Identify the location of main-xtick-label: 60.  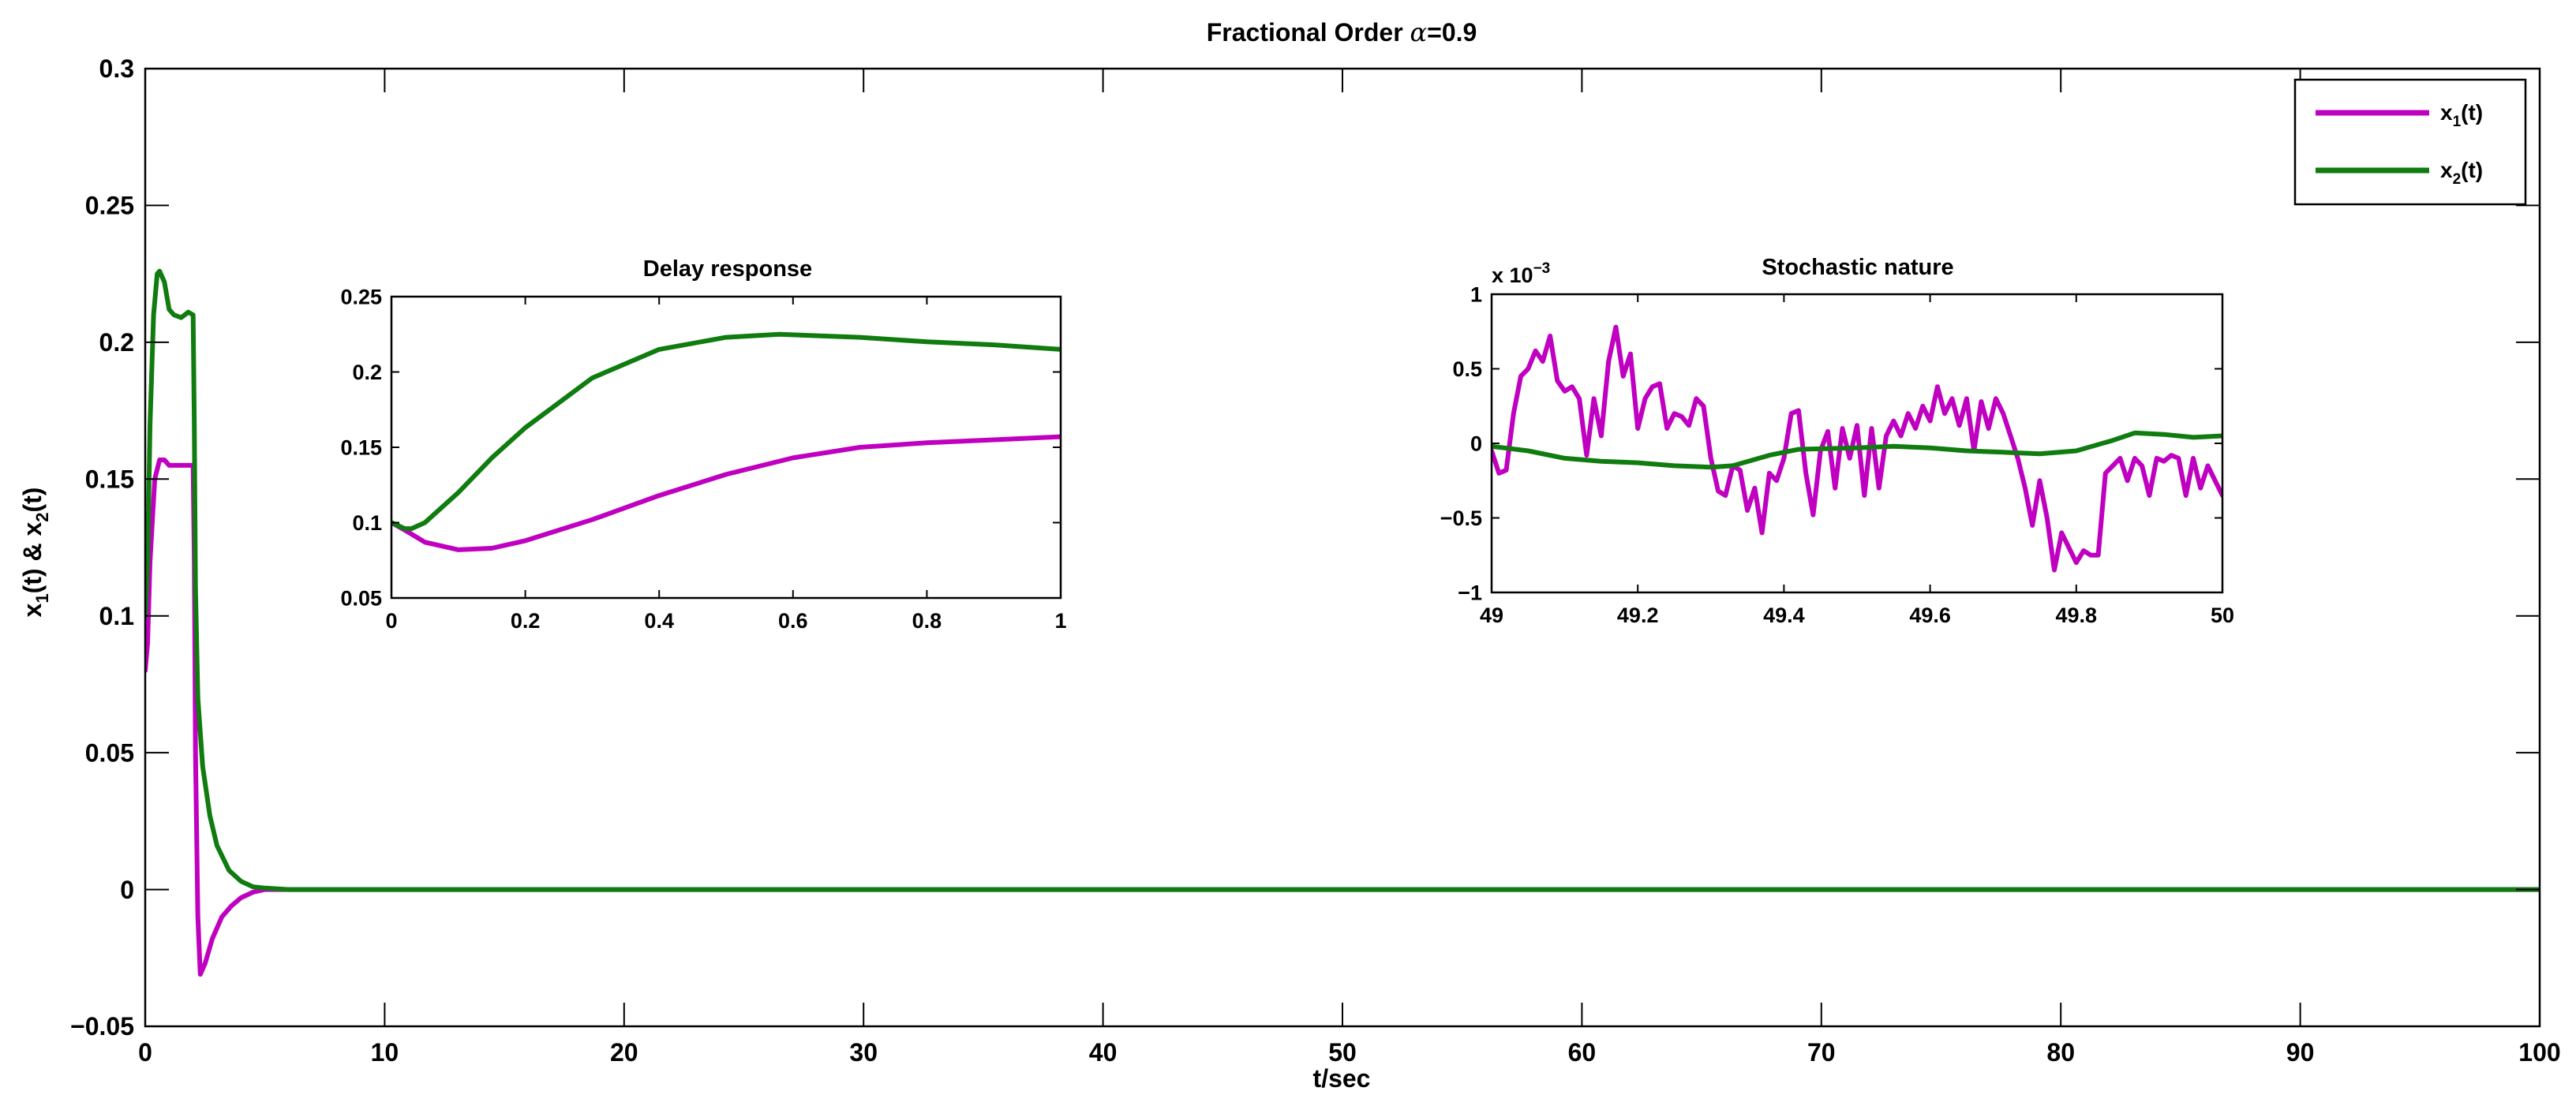
(1582, 1052).